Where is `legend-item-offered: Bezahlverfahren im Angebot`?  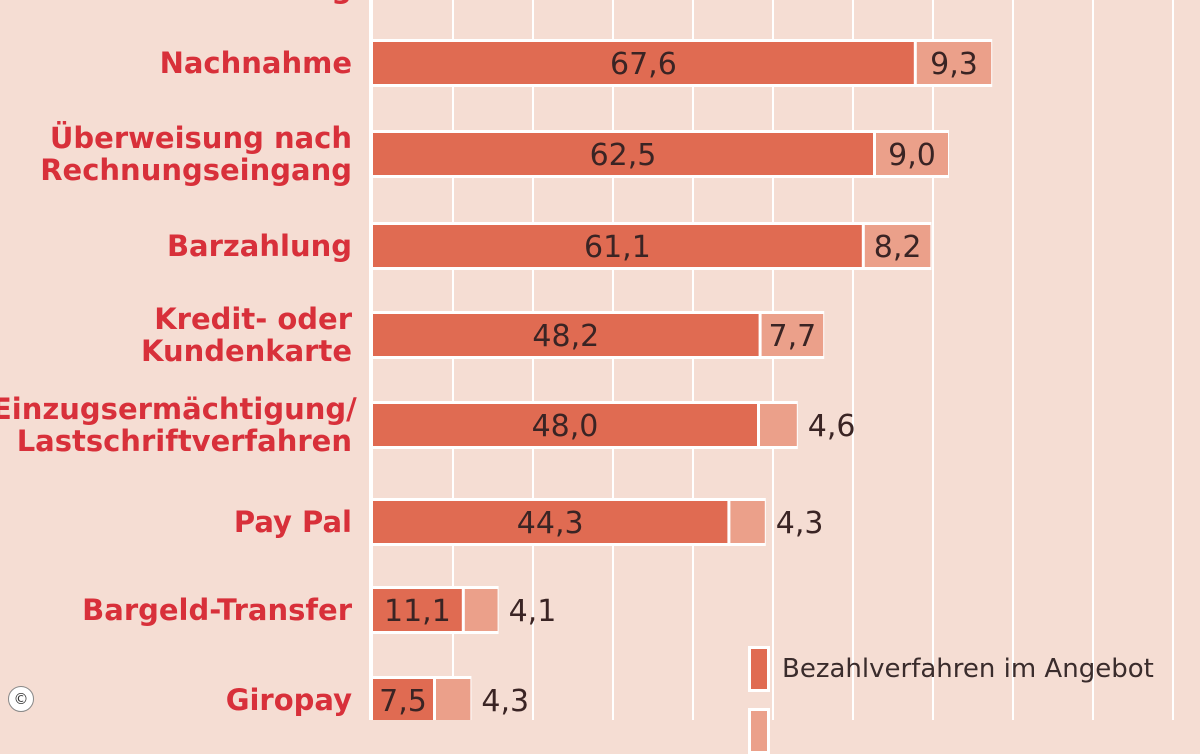
legend-item-offered: Bezahlverfahren im Angebot is located at coordinates (951, 669).